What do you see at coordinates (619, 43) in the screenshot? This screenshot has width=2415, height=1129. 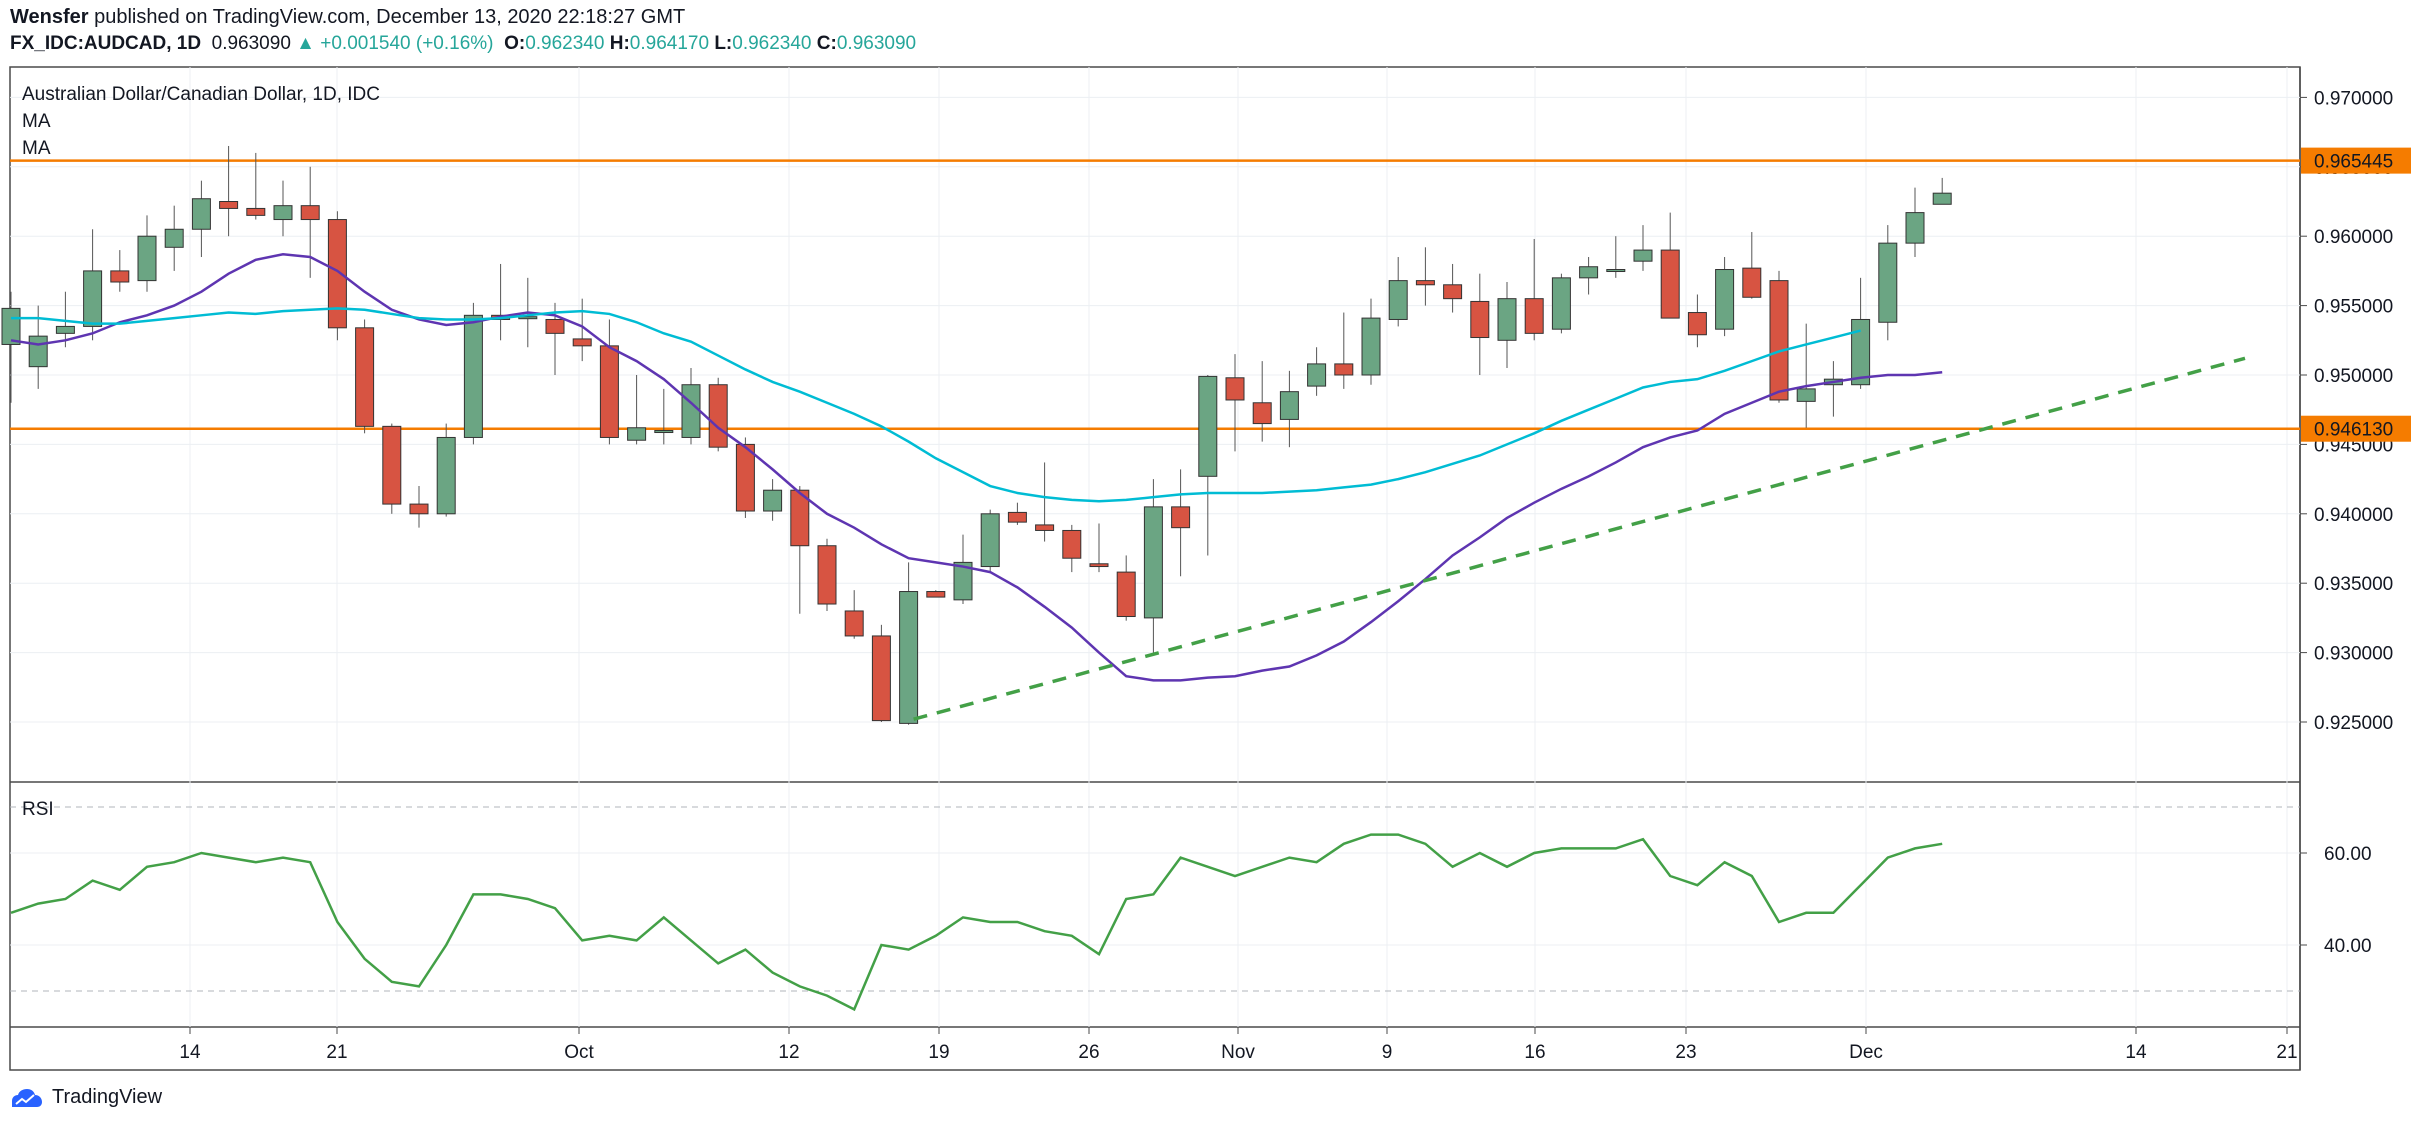 I see `high-label: H:` at bounding box center [619, 43].